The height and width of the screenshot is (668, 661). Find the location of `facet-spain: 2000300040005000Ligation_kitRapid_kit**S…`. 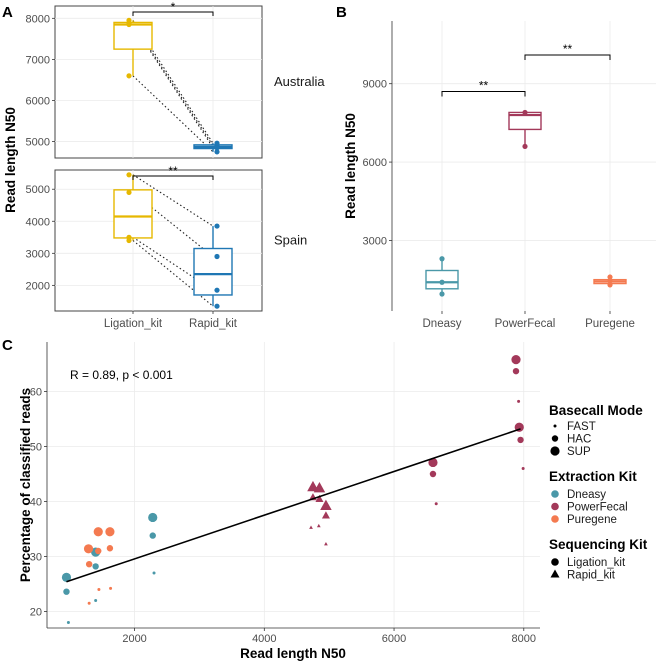

facet-spain: 2000300040005000Ligation_kitRapid_kit**S… is located at coordinates (166, 238).